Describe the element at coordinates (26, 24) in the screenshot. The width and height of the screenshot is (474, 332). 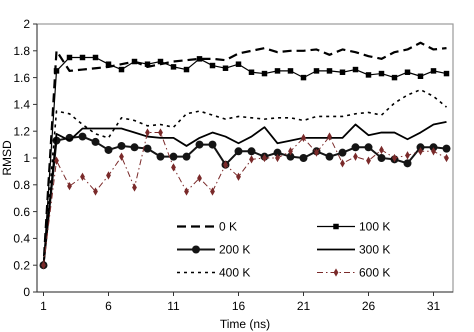
I see `y-tick-label: 2` at that location.